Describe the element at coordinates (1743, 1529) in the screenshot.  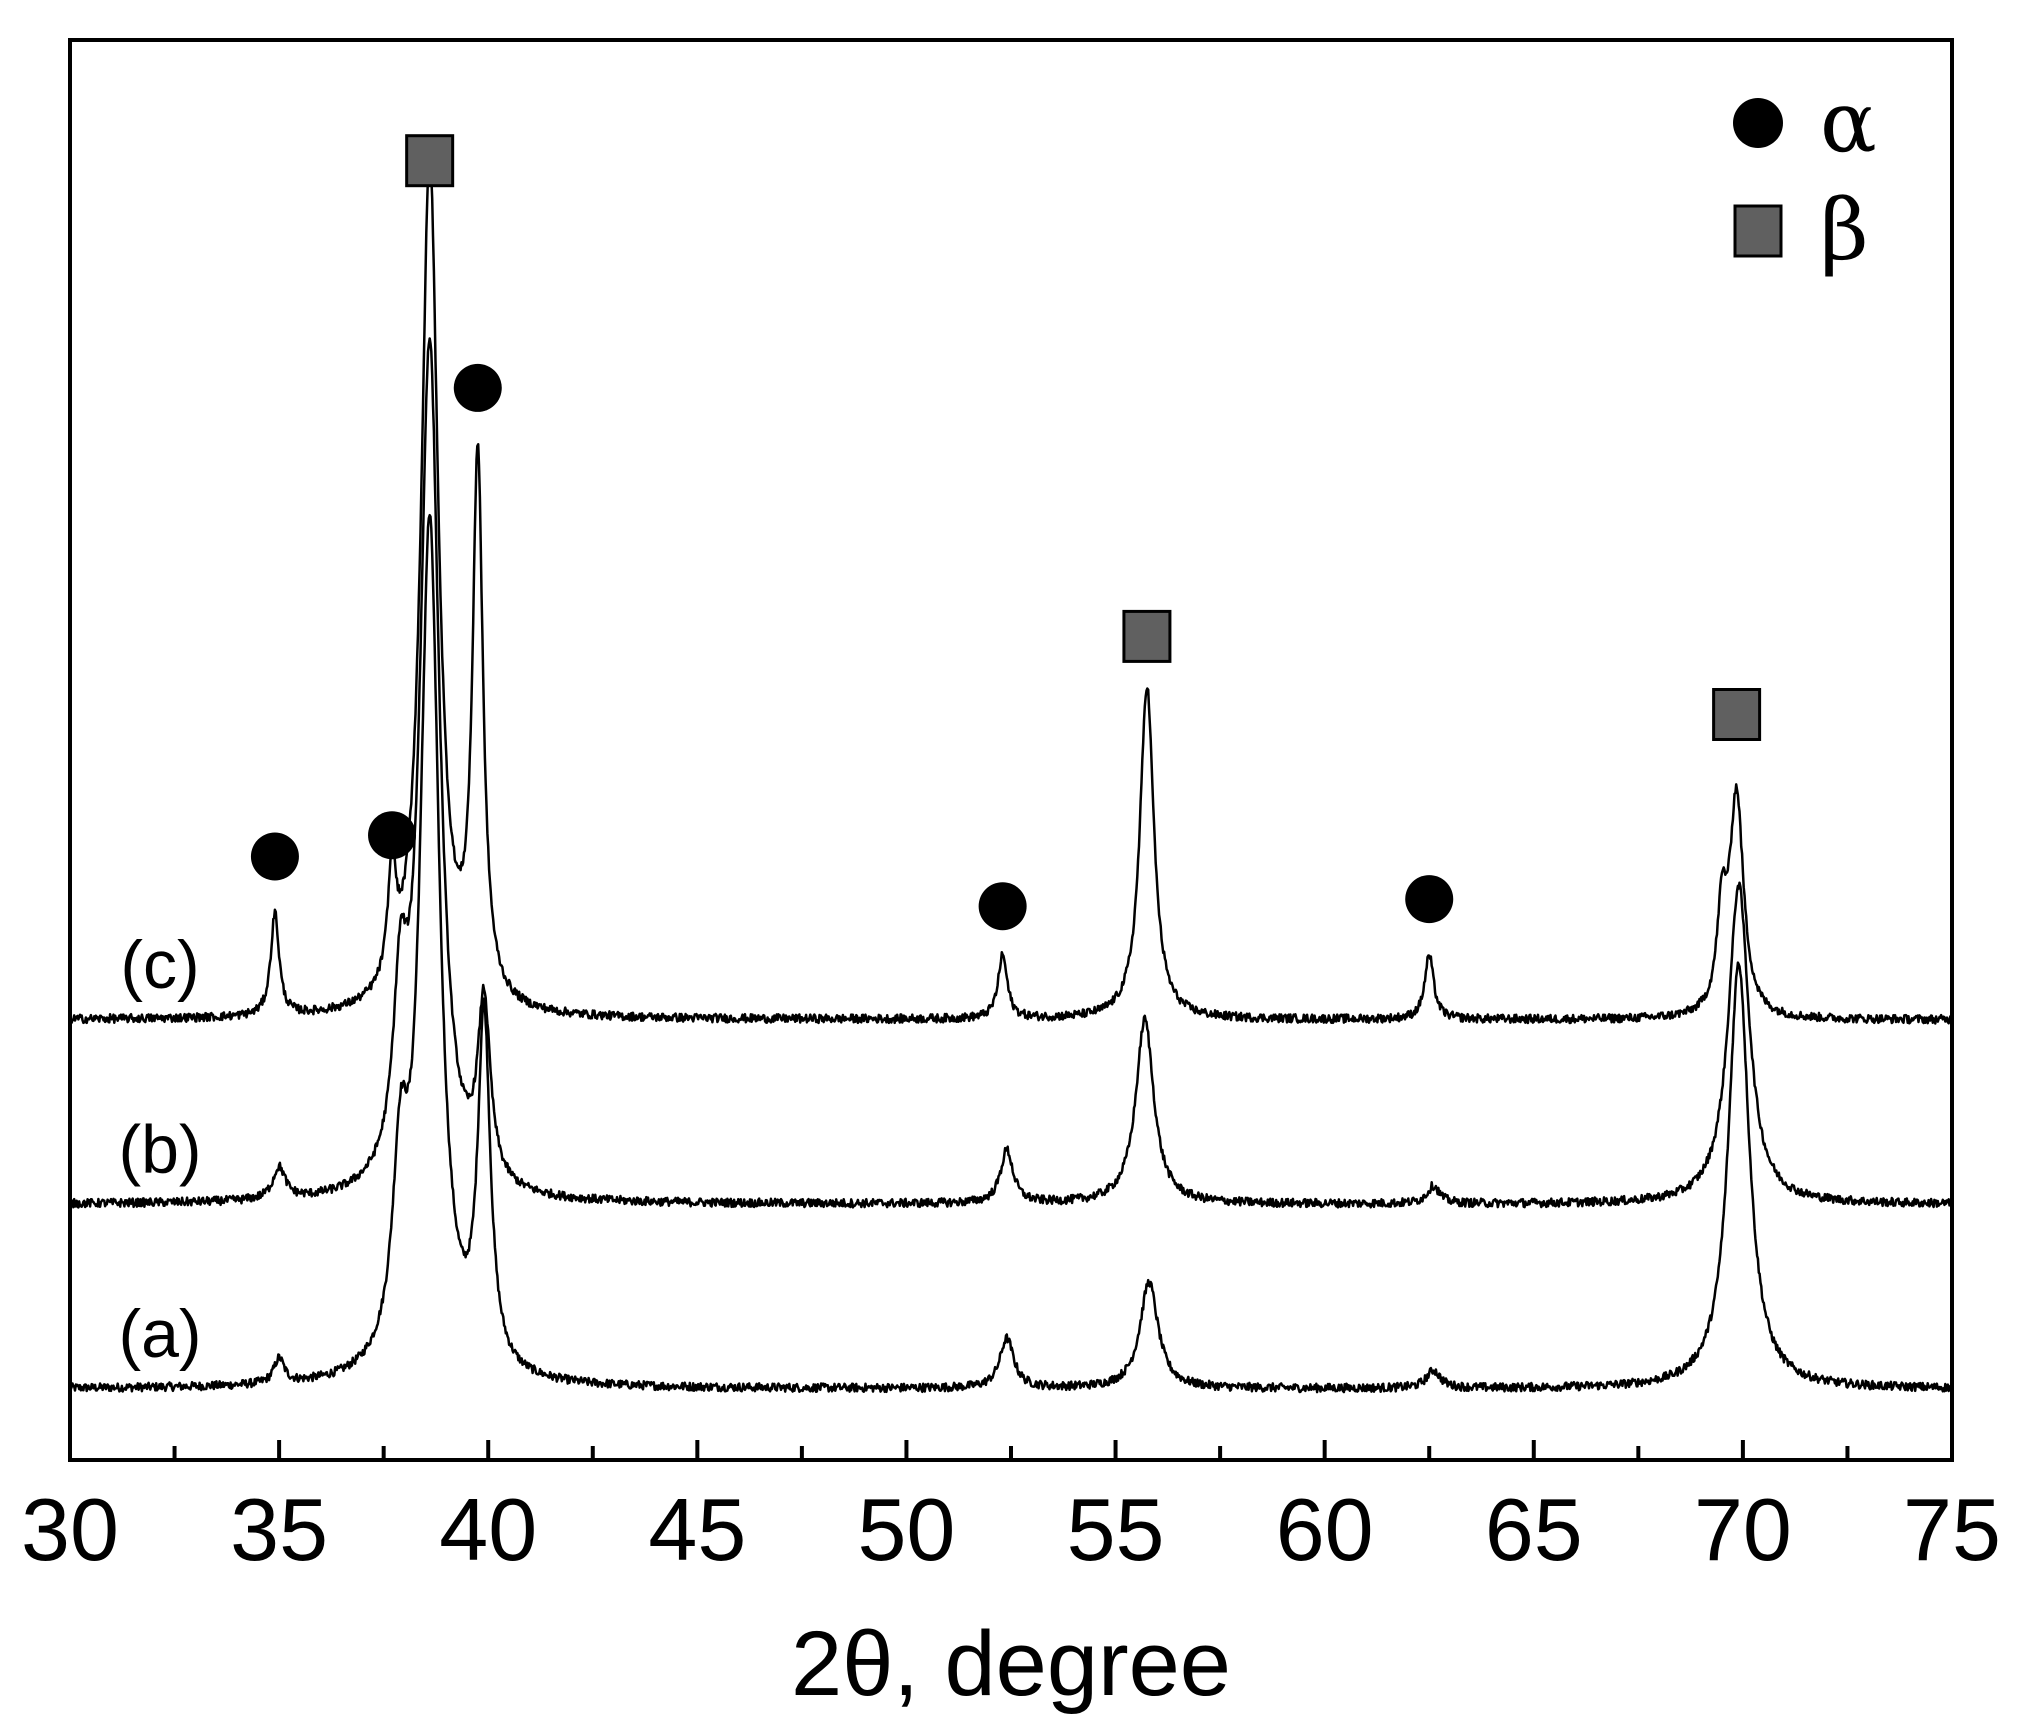
I see `x-tick-label-70: 70` at that location.